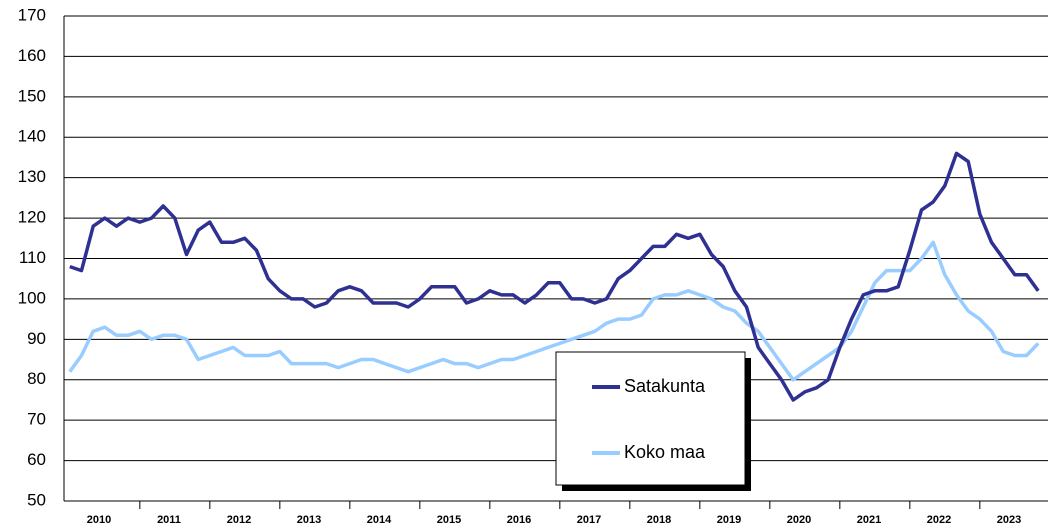 The height and width of the screenshot is (531, 1048). What do you see at coordinates (379, 520) in the screenshot?
I see `x-tick-label: 2014` at bounding box center [379, 520].